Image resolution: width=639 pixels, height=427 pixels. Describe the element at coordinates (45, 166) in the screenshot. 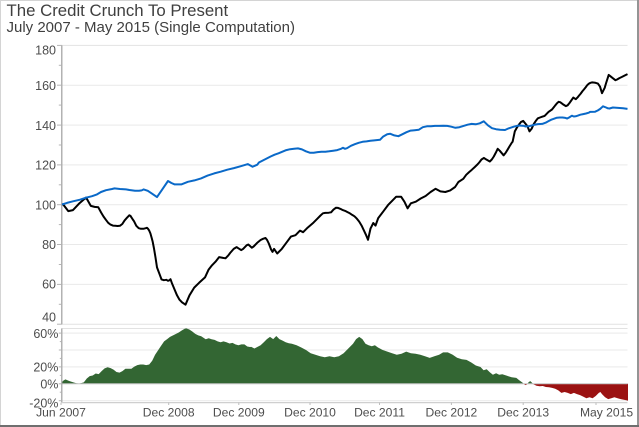

I see `svg-text: 120` at that location.